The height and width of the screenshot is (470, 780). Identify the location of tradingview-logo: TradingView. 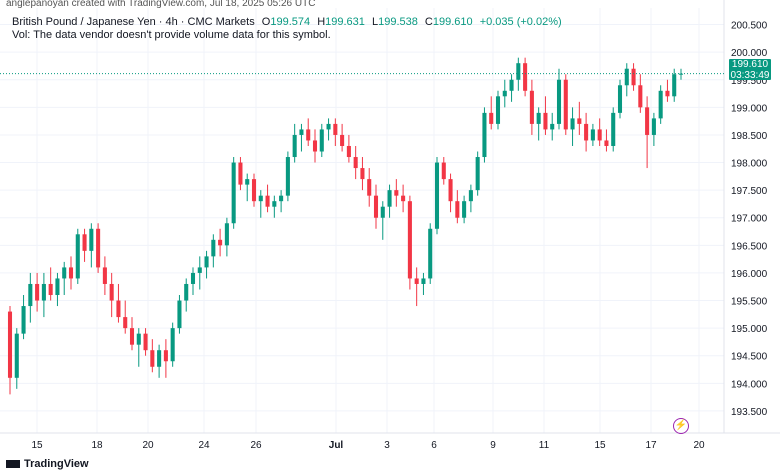
(47, 464).